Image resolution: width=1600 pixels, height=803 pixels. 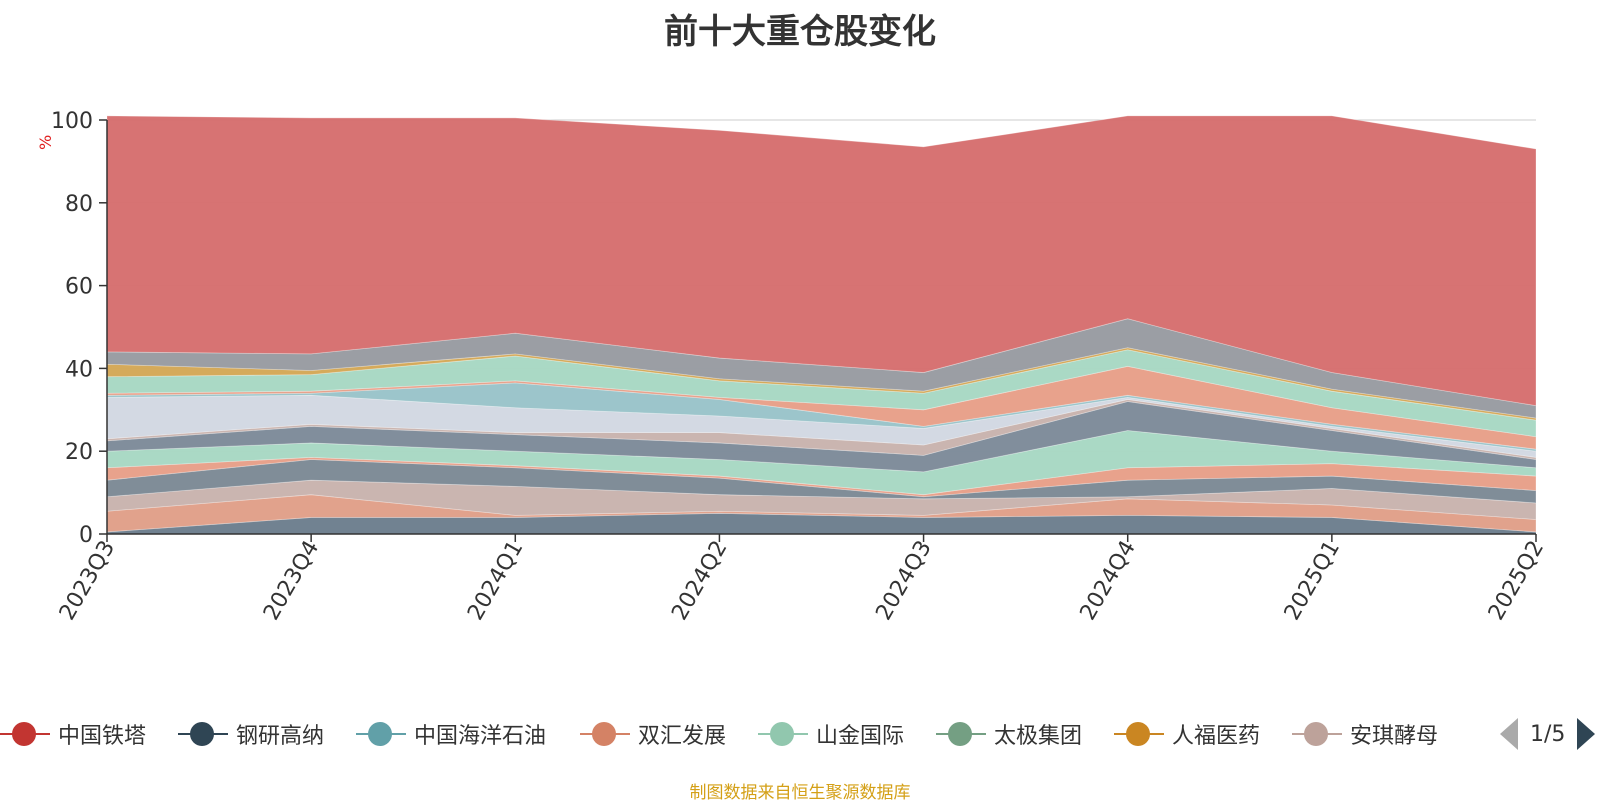 I want to click on x-tick-label: 2025Q2, so click(x=1516, y=581).